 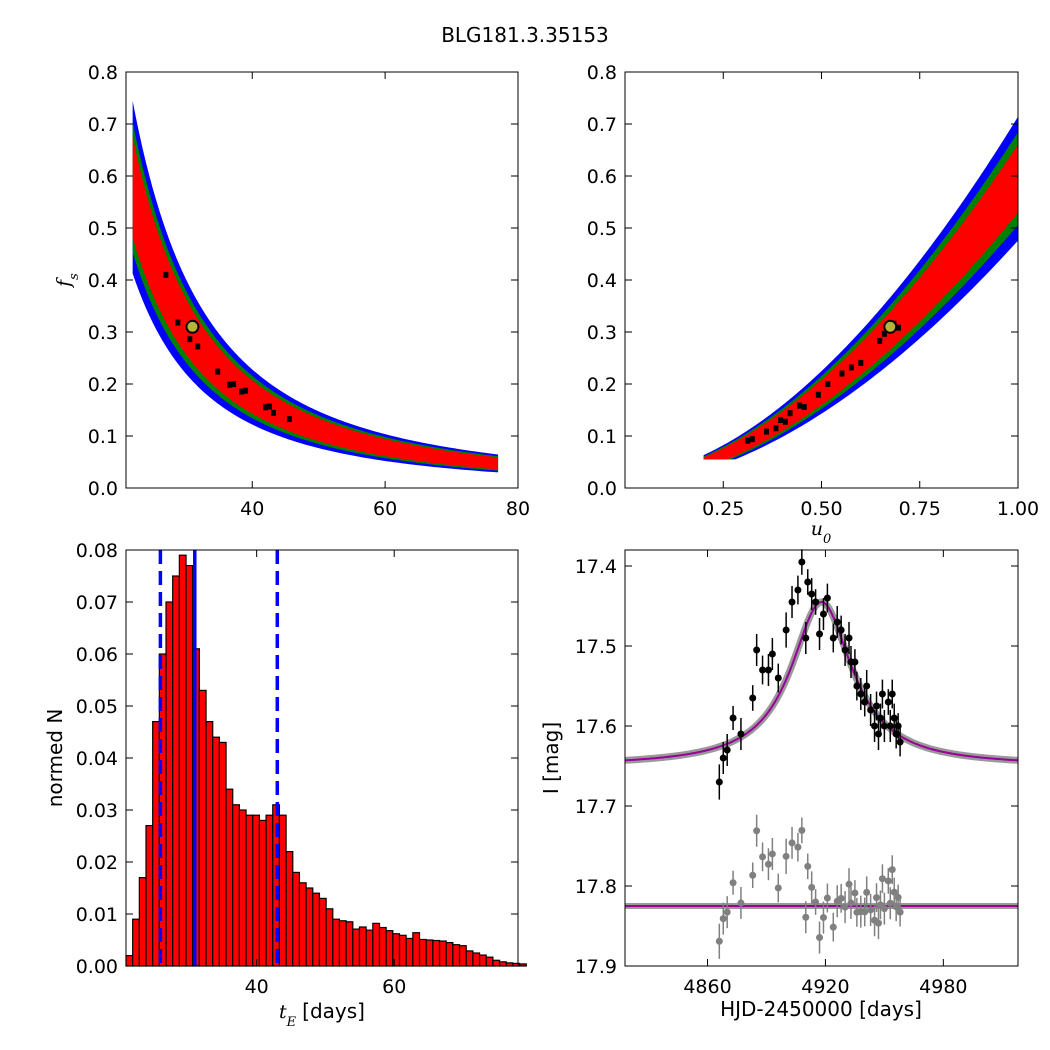 I want to click on fs-vs-te-ytick-label: 0.8, so click(x=103, y=73).